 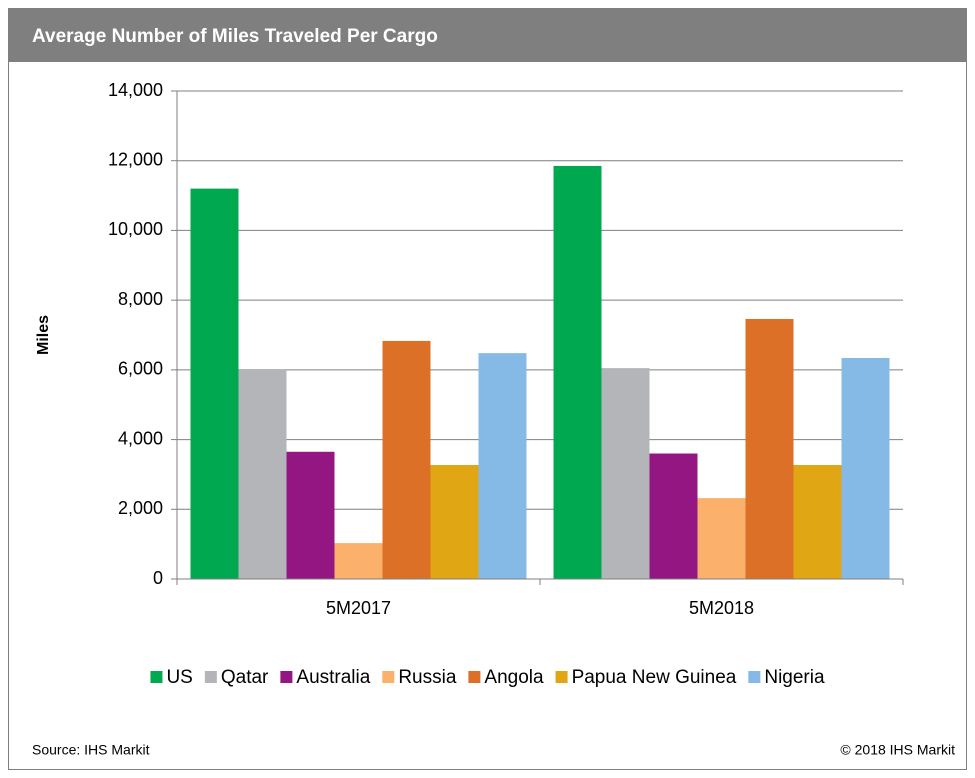 What do you see at coordinates (135, 159) in the screenshot?
I see `y-tick-label: 12,000` at bounding box center [135, 159].